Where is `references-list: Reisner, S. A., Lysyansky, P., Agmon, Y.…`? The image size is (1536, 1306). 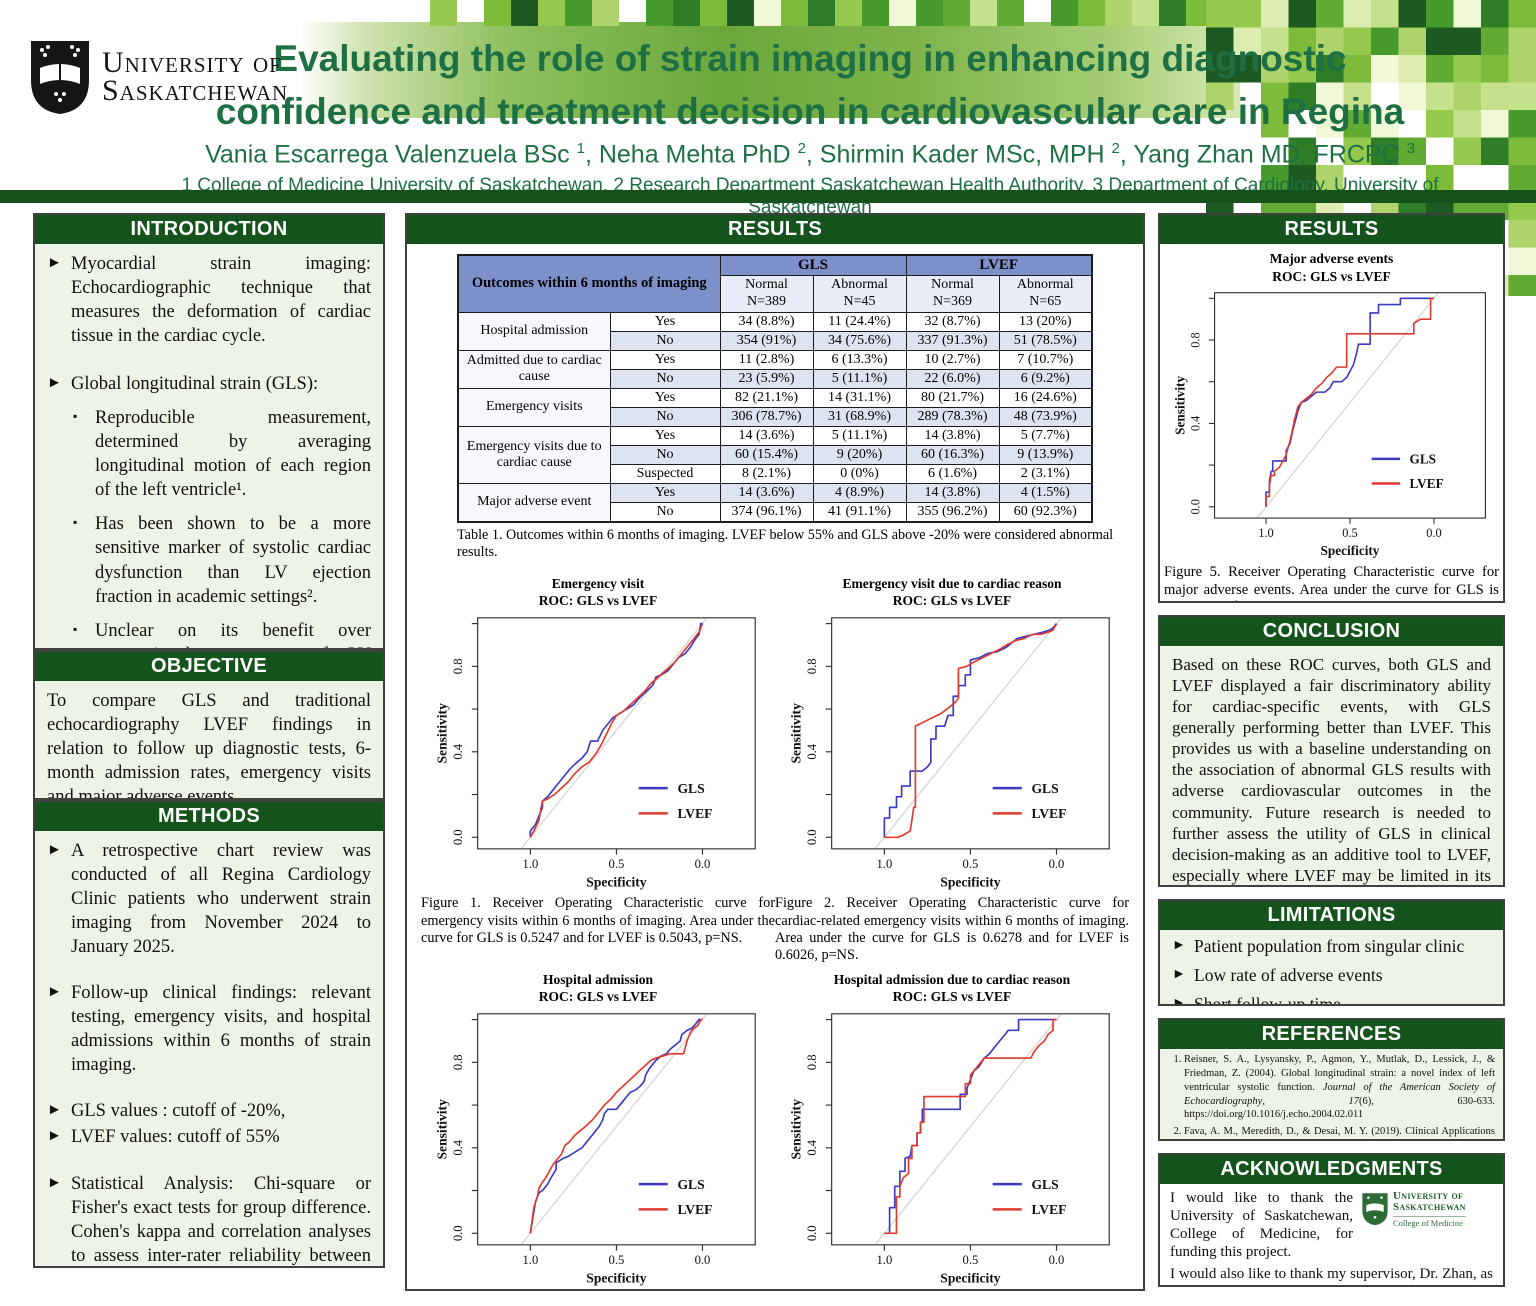
references-list: Reisner, S. A., Lysyansky, P., Agmon, Y.… is located at coordinates (1331, 1096).